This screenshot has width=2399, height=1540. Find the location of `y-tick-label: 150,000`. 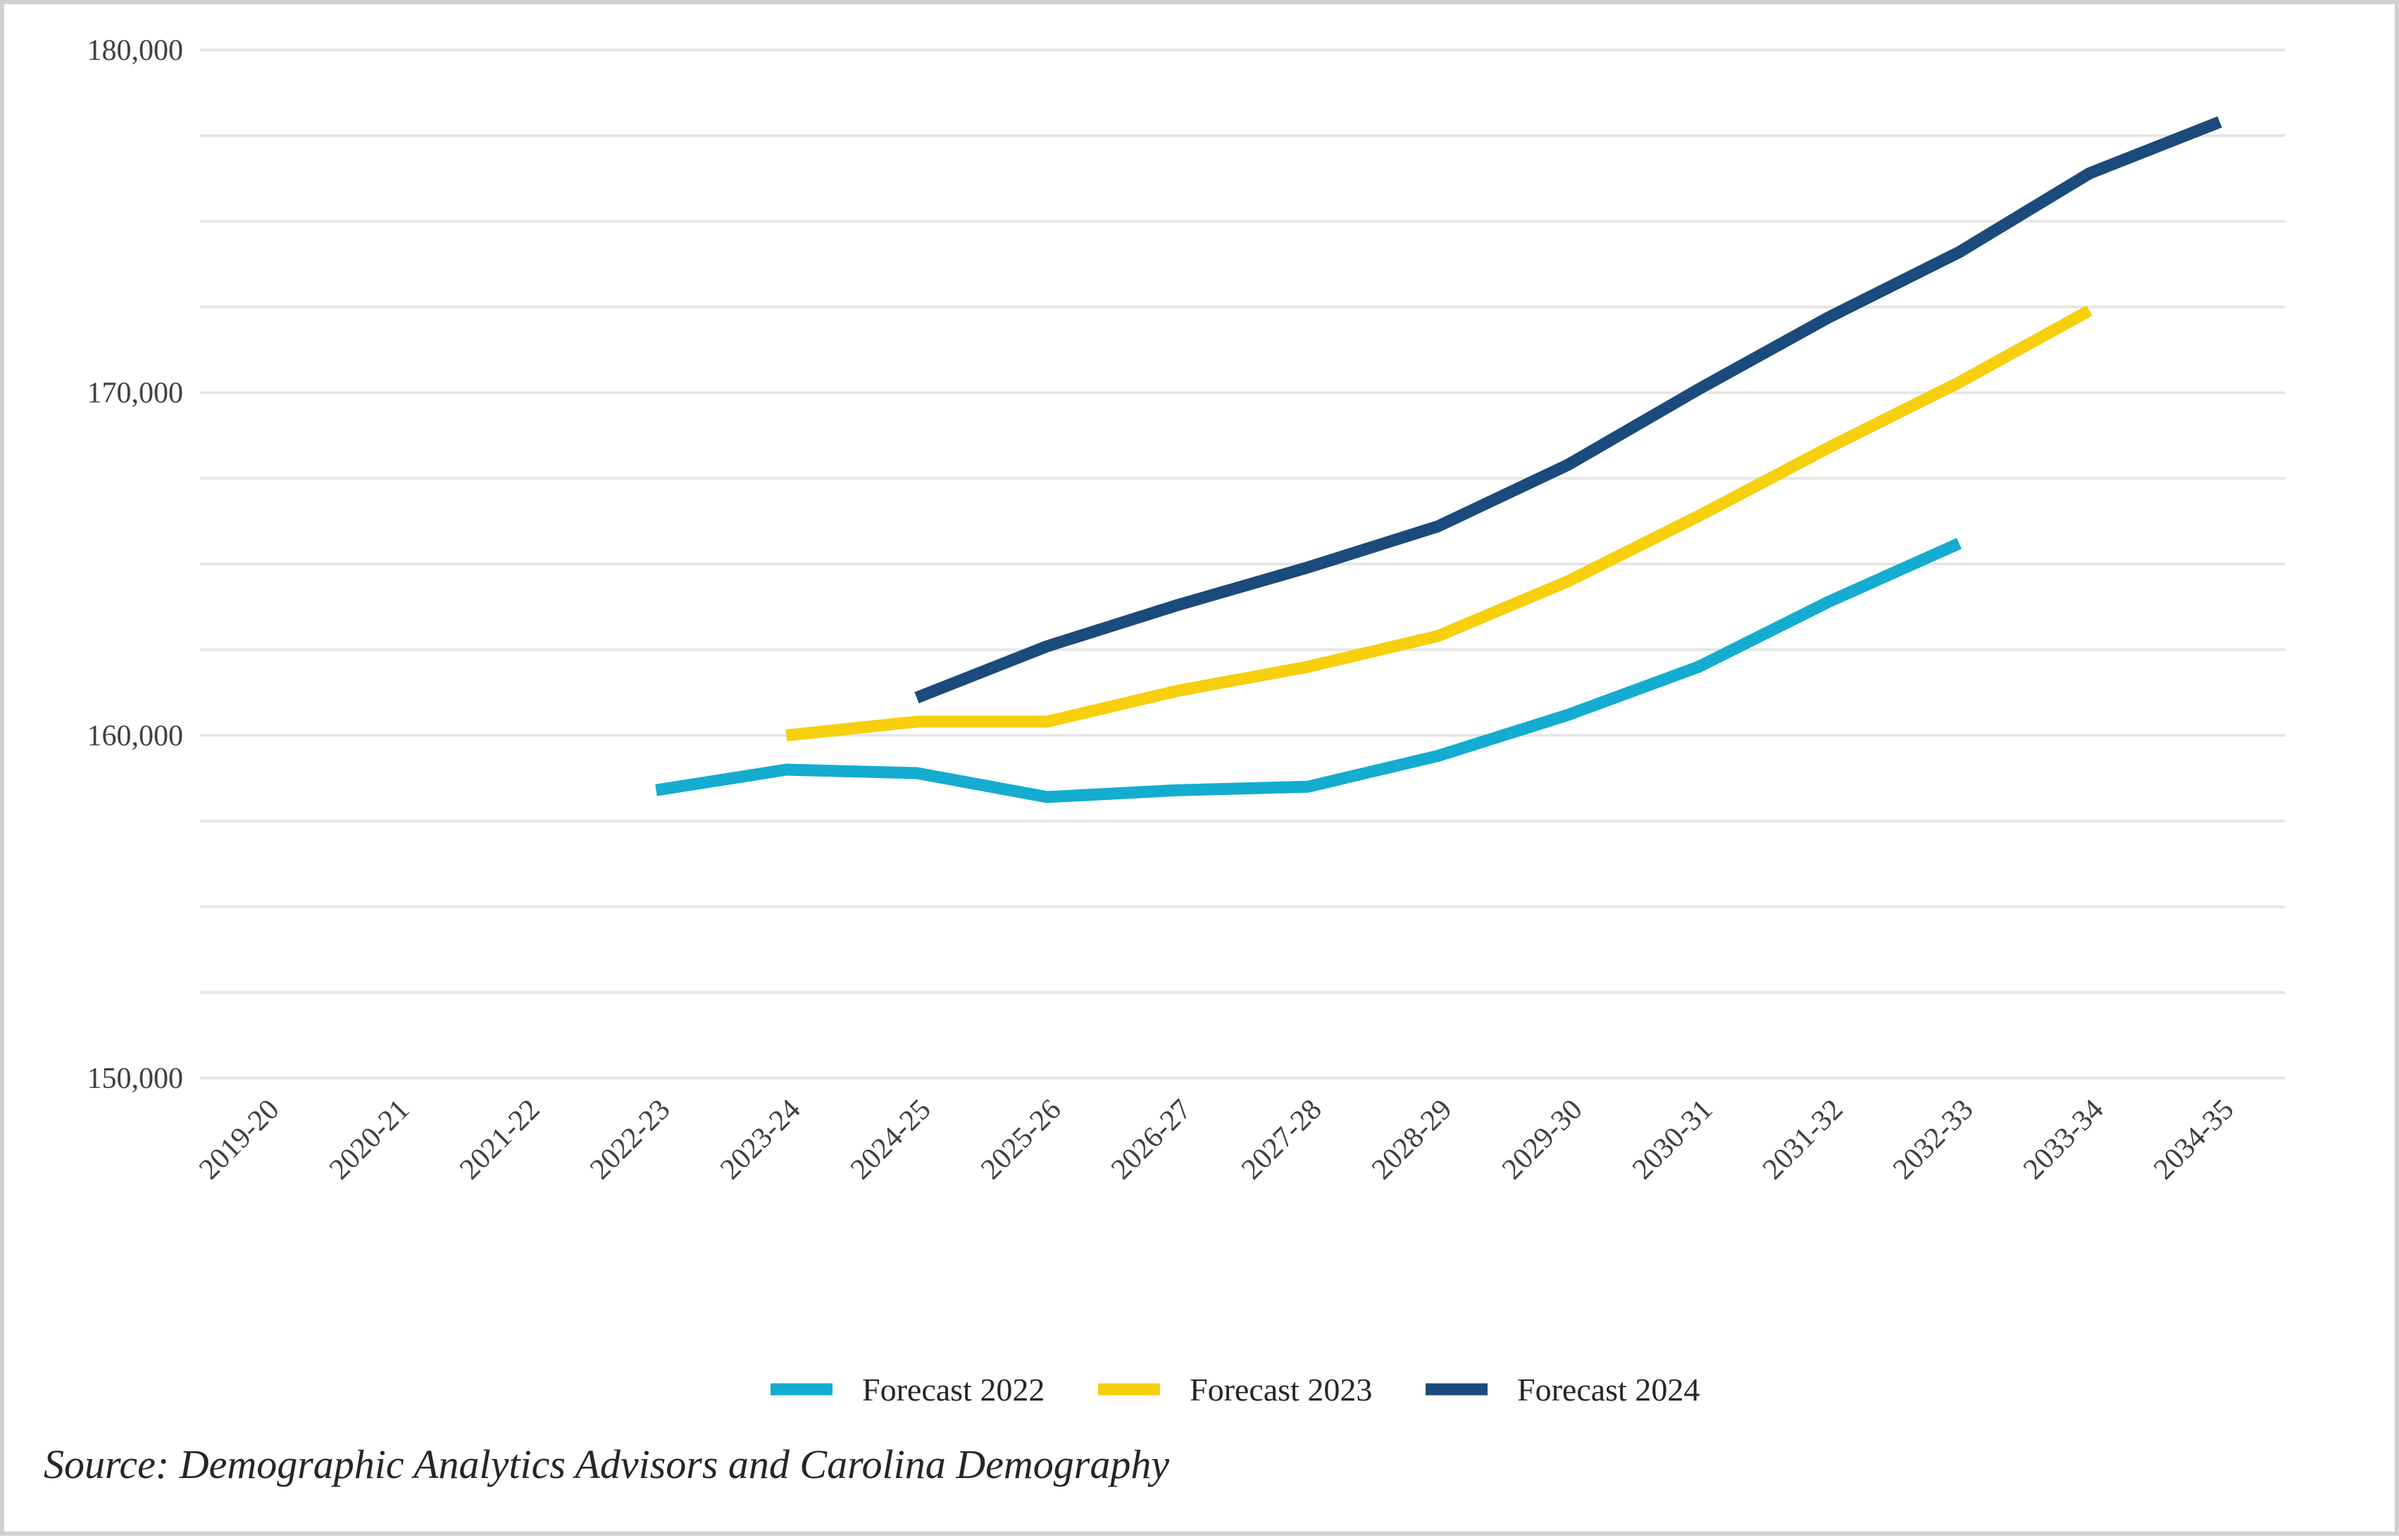

y-tick-label: 150,000 is located at coordinates (135, 1079).